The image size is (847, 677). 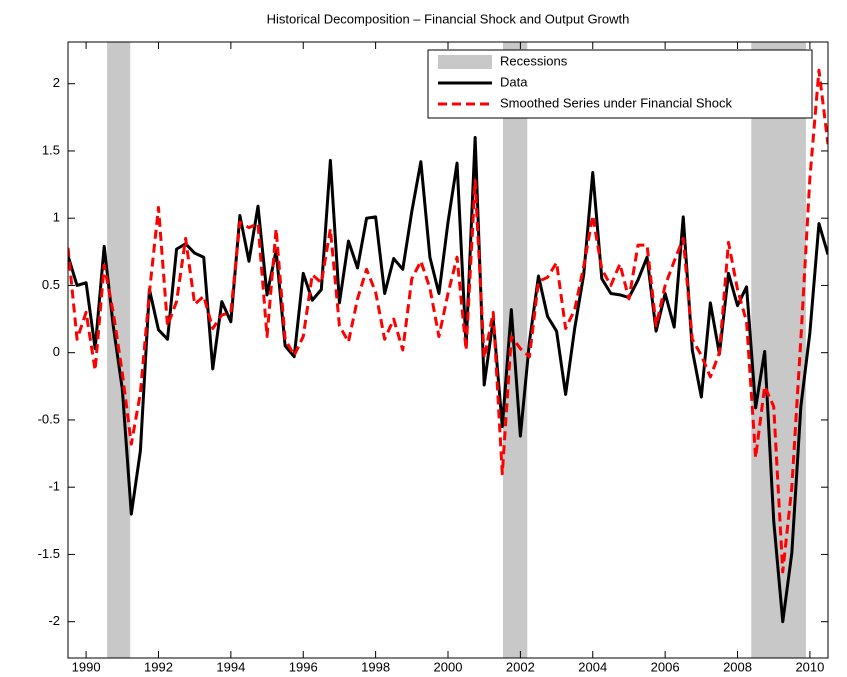 I want to click on y-tick-label: -1.5, so click(x=49, y=553).